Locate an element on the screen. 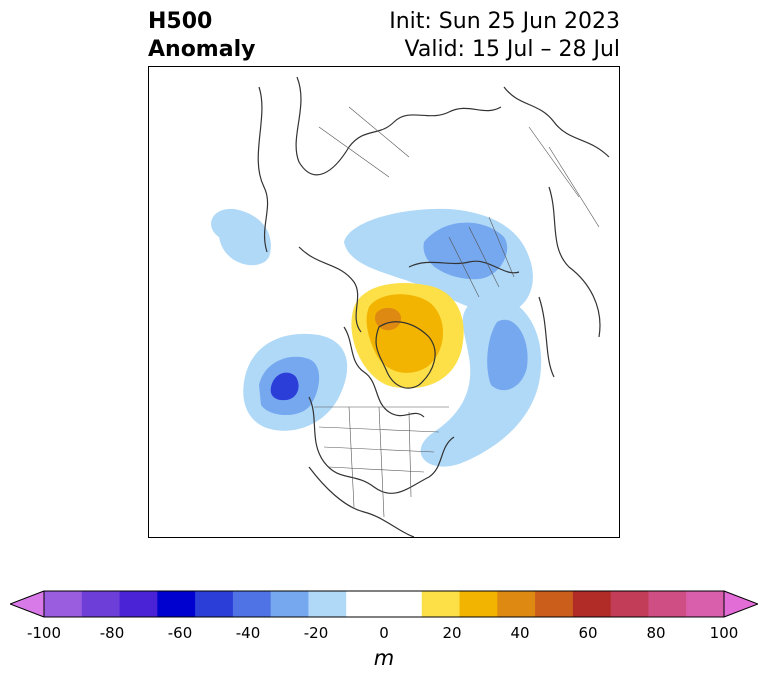 This screenshot has height=684, width=768. map-title: H500 Anomaly is located at coordinates (201, 36).